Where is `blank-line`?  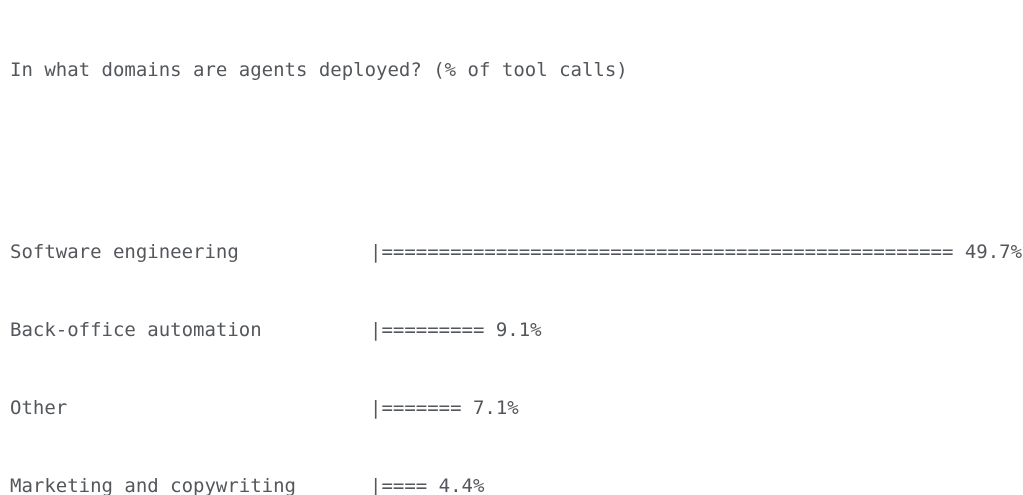
blank-line is located at coordinates (516, 148).